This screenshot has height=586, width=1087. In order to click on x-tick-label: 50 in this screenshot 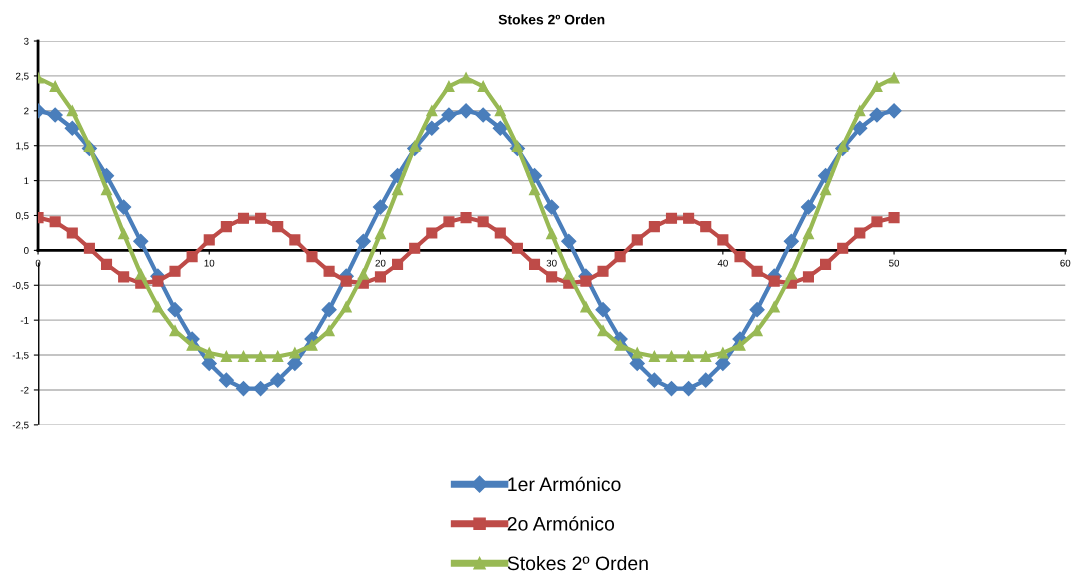, I will do `click(894, 263)`.